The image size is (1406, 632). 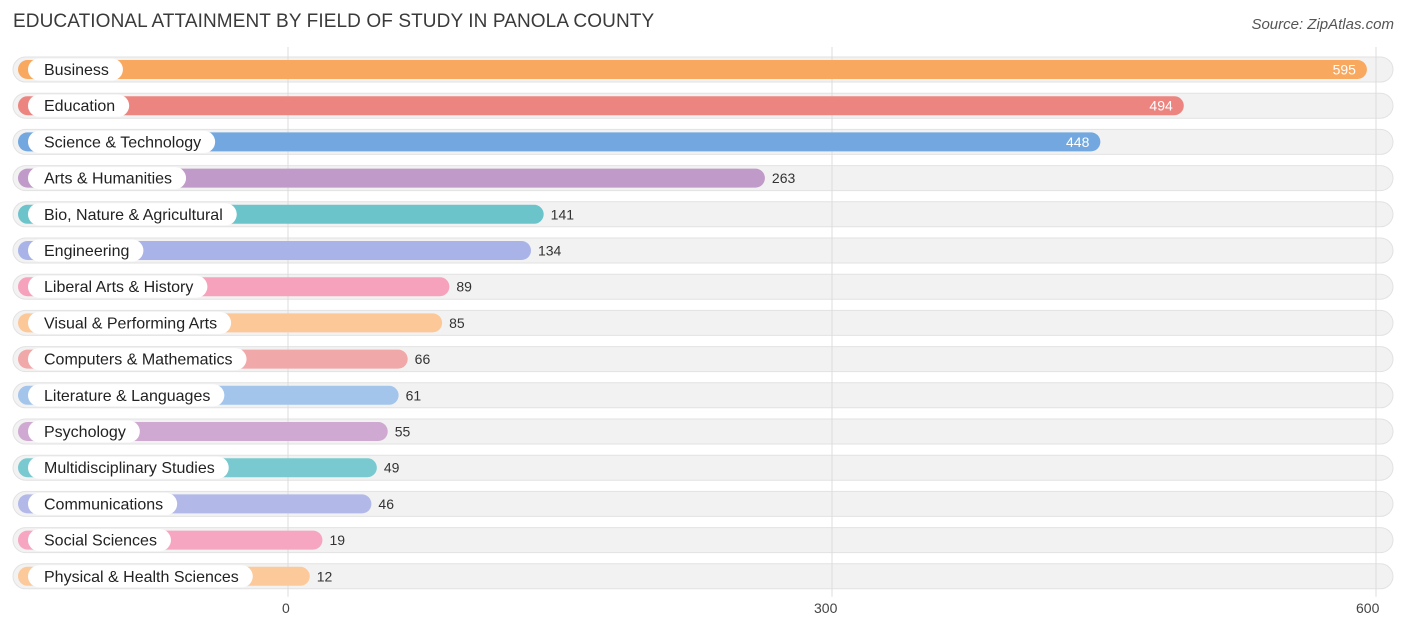 What do you see at coordinates (1078, 142) in the screenshot?
I see `value-label: 448` at bounding box center [1078, 142].